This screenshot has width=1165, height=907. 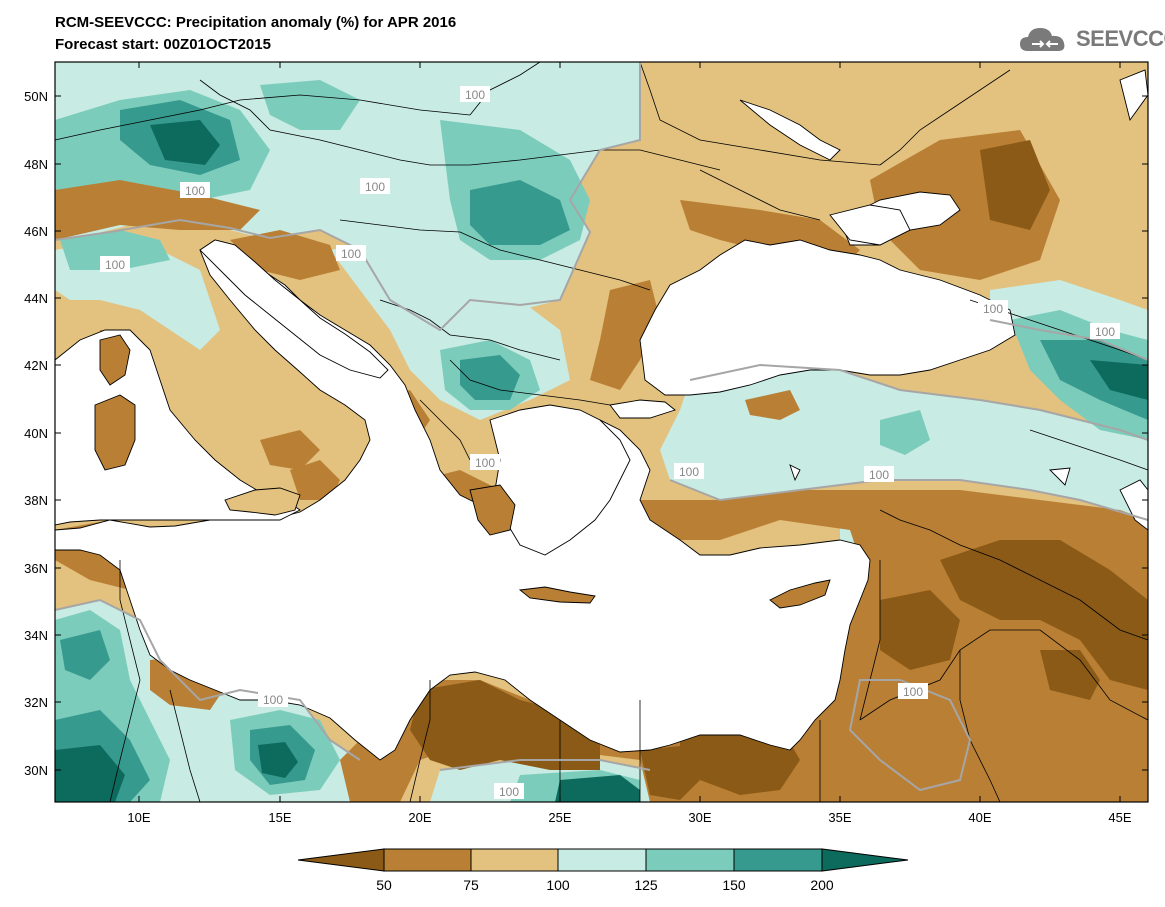 I want to click on lon-label: 15E, so click(x=279, y=817).